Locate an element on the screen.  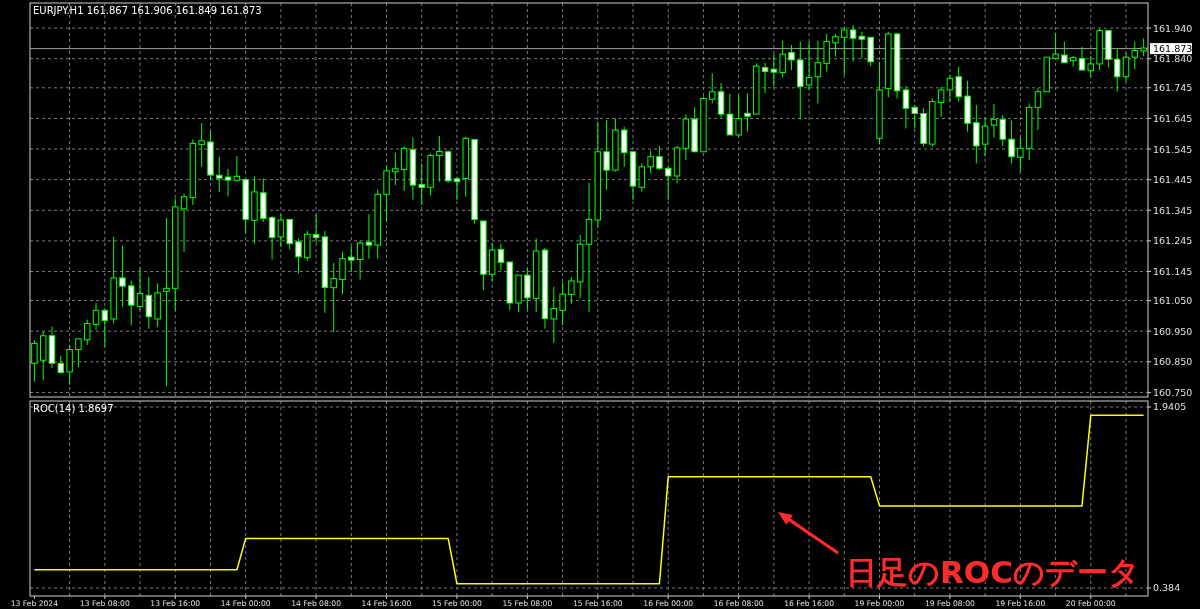
y-tick-label: 161.245 is located at coordinates (1173, 241).